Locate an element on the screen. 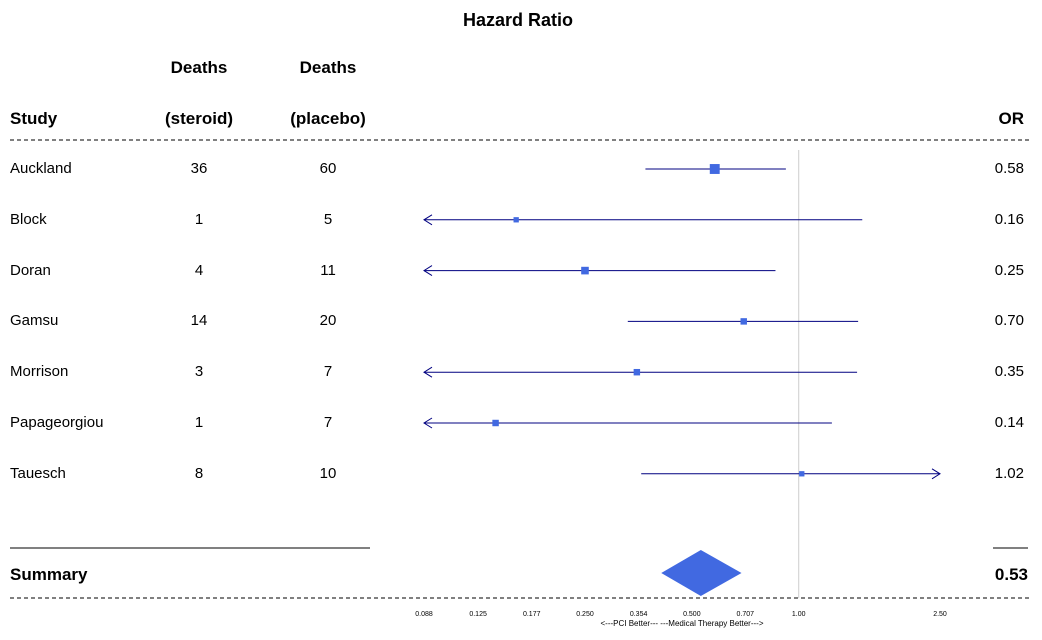 The width and height of the screenshot is (1042, 640). ci-arrow-right is located at coordinates (936, 474).